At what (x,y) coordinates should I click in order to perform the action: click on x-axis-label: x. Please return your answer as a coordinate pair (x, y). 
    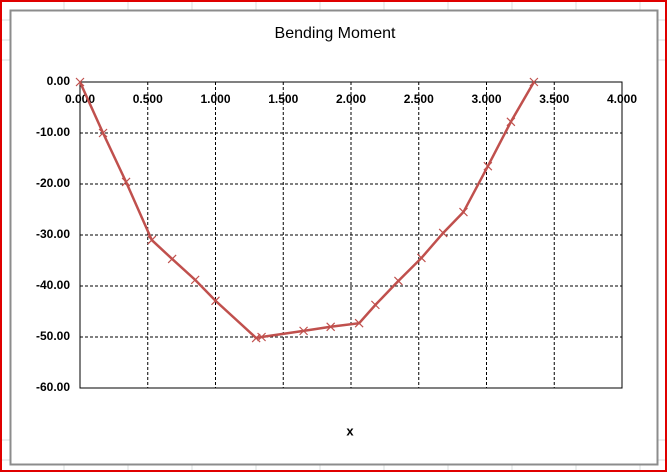
    Looking at the image, I should click on (350, 430).